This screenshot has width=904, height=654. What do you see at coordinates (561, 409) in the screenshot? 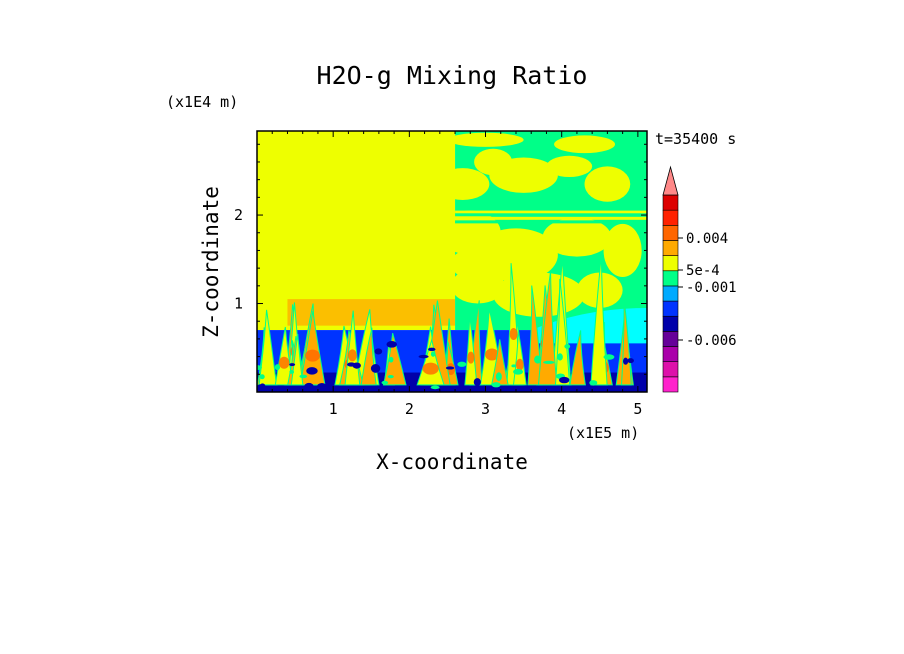
I see `x-tick-label: 4` at bounding box center [561, 409].